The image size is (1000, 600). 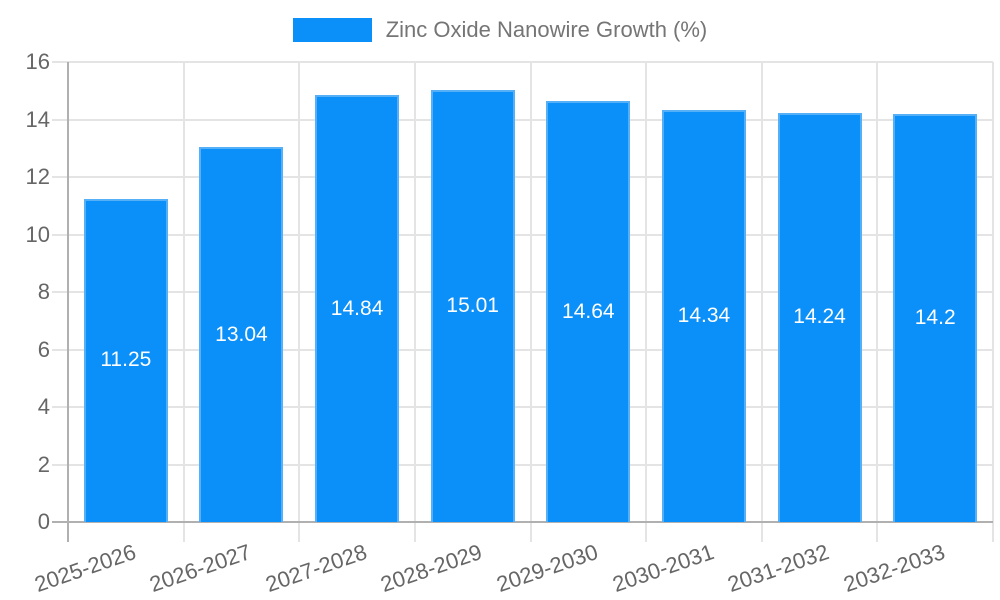 I want to click on bar-value-label: 11.25, so click(x=126, y=360).